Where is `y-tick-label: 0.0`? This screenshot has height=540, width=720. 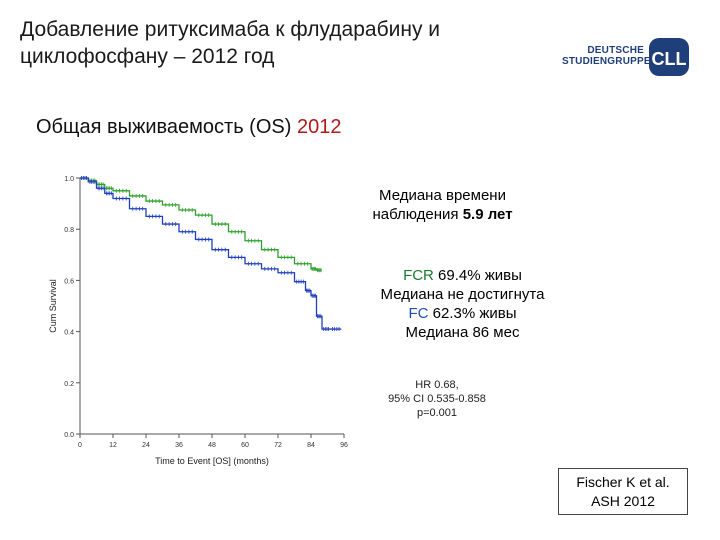
y-tick-label: 0.0 is located at coordinates (69, 435).